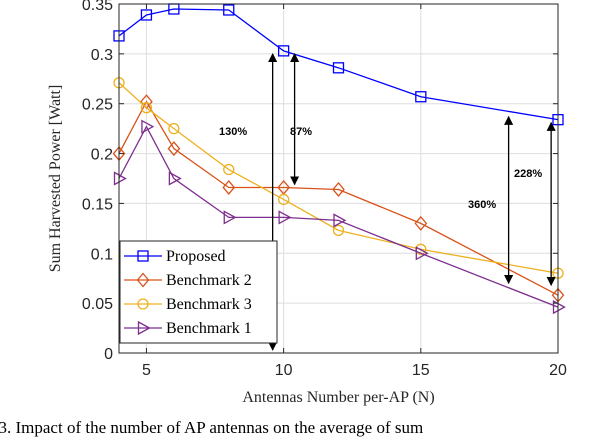 The width and height of the screenshot is (592, 444). What do you see at coordinates (421, 370) in the screenshot?
I see `x-tick-label: 15` at bounding box center [421, 370].